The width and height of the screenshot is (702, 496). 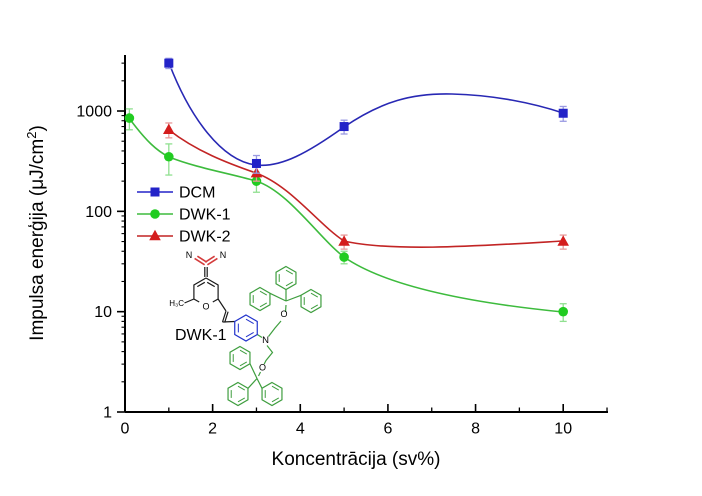 I want to click on y-tick-label: 100, so click(x=98, y=212).